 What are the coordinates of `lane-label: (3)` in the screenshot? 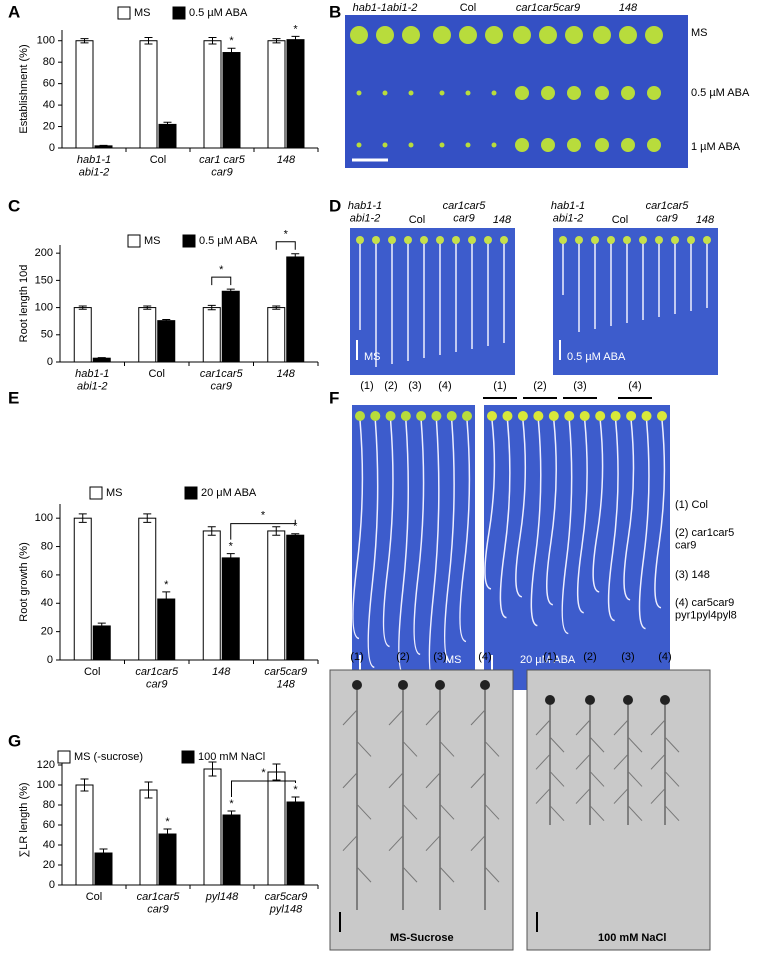 It's located at (627, 657).